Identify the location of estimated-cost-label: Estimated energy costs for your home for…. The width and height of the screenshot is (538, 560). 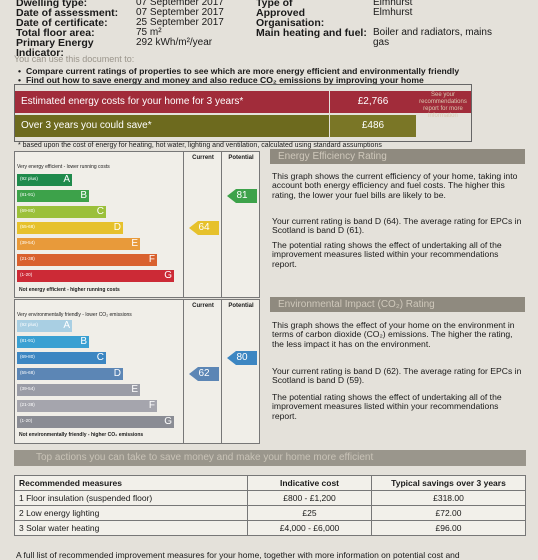
(172, 102).